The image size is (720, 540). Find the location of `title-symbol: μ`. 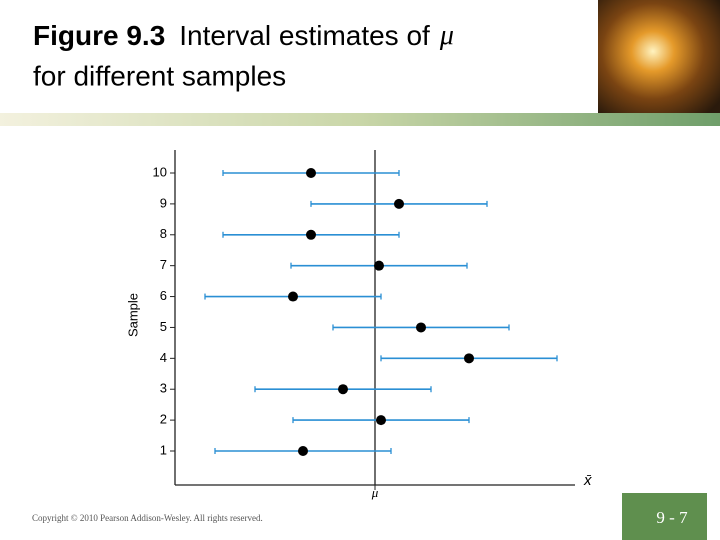

title-symbol: μ is located at coordinates (446, 35).